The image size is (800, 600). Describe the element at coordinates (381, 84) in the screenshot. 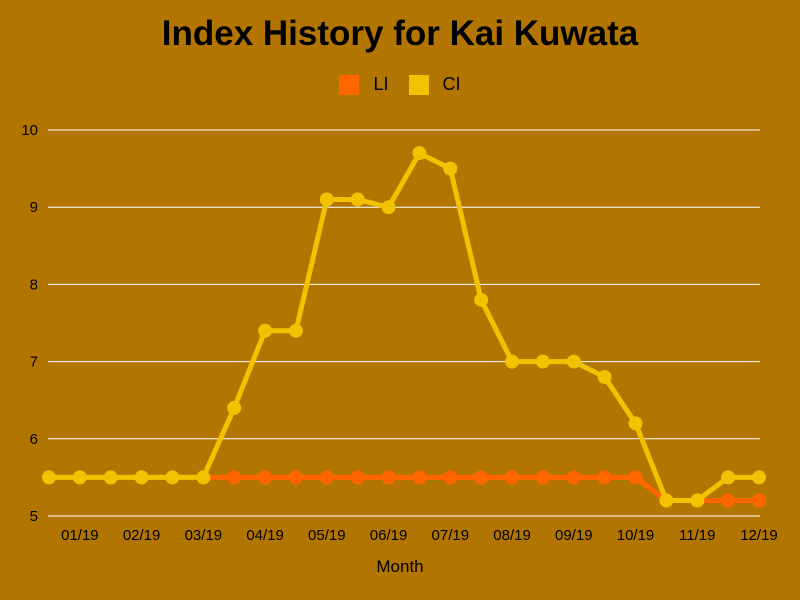

I see `legend-label-li: LI` at that location.